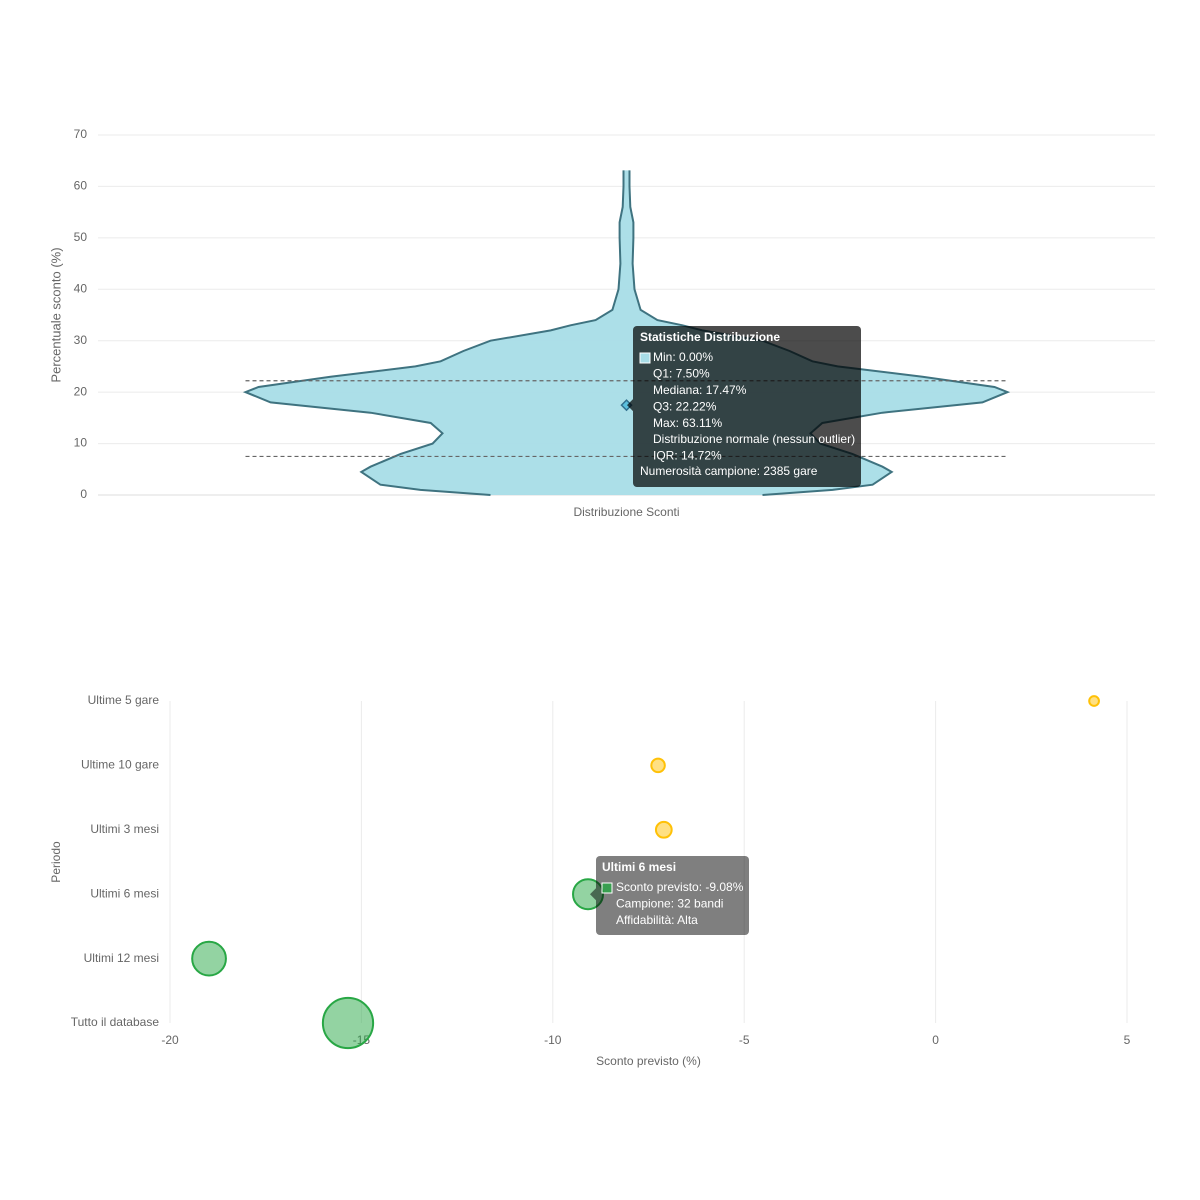 This screenshot has width=1200, height=1200. Describe the element at coordinates (657, 920) in the screenshot. I see `tooltip-line: Affidabilità: Alta` at that location.